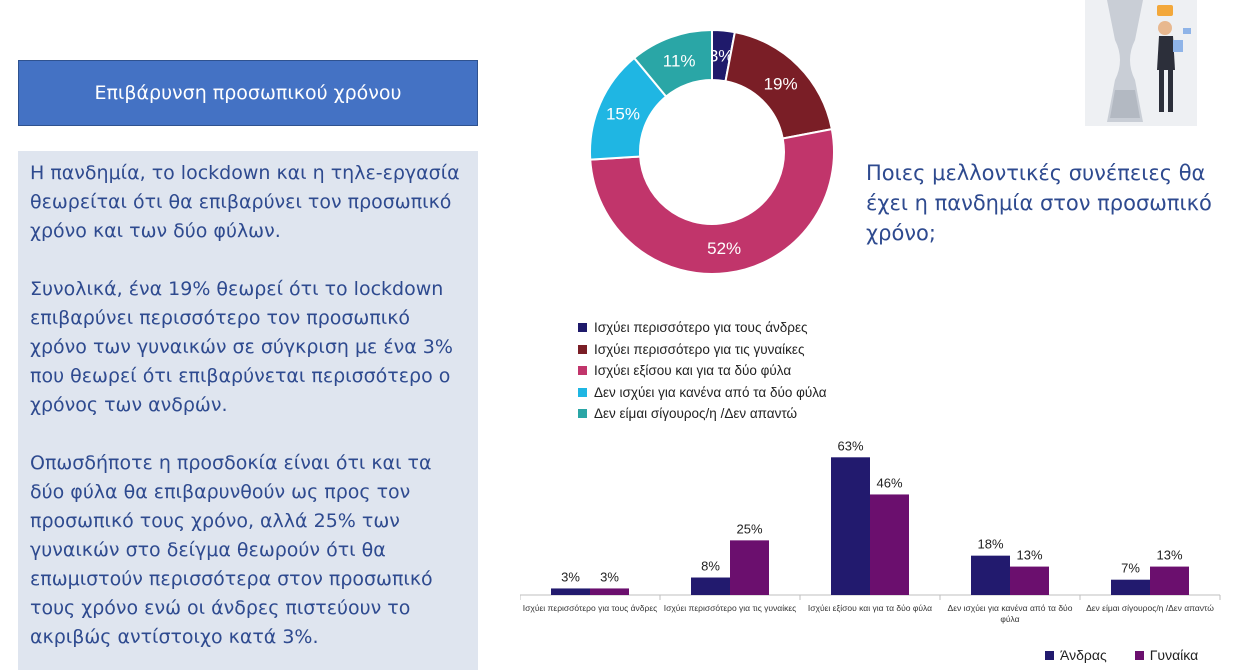 This screenshot has height=670, width=1249. I want to click on bar-value-label: 18%, so click(990, 544).